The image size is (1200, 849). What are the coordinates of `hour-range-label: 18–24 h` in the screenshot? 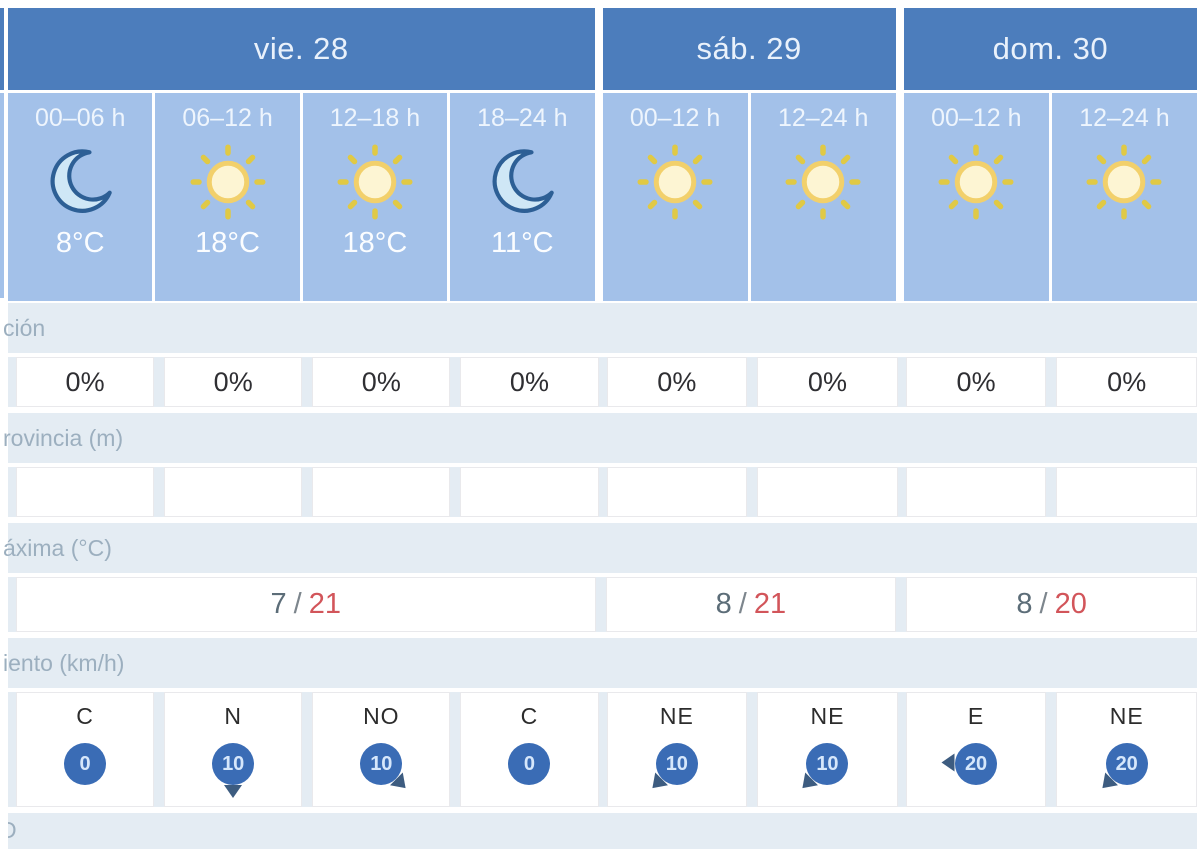 It's located at (522, 118).